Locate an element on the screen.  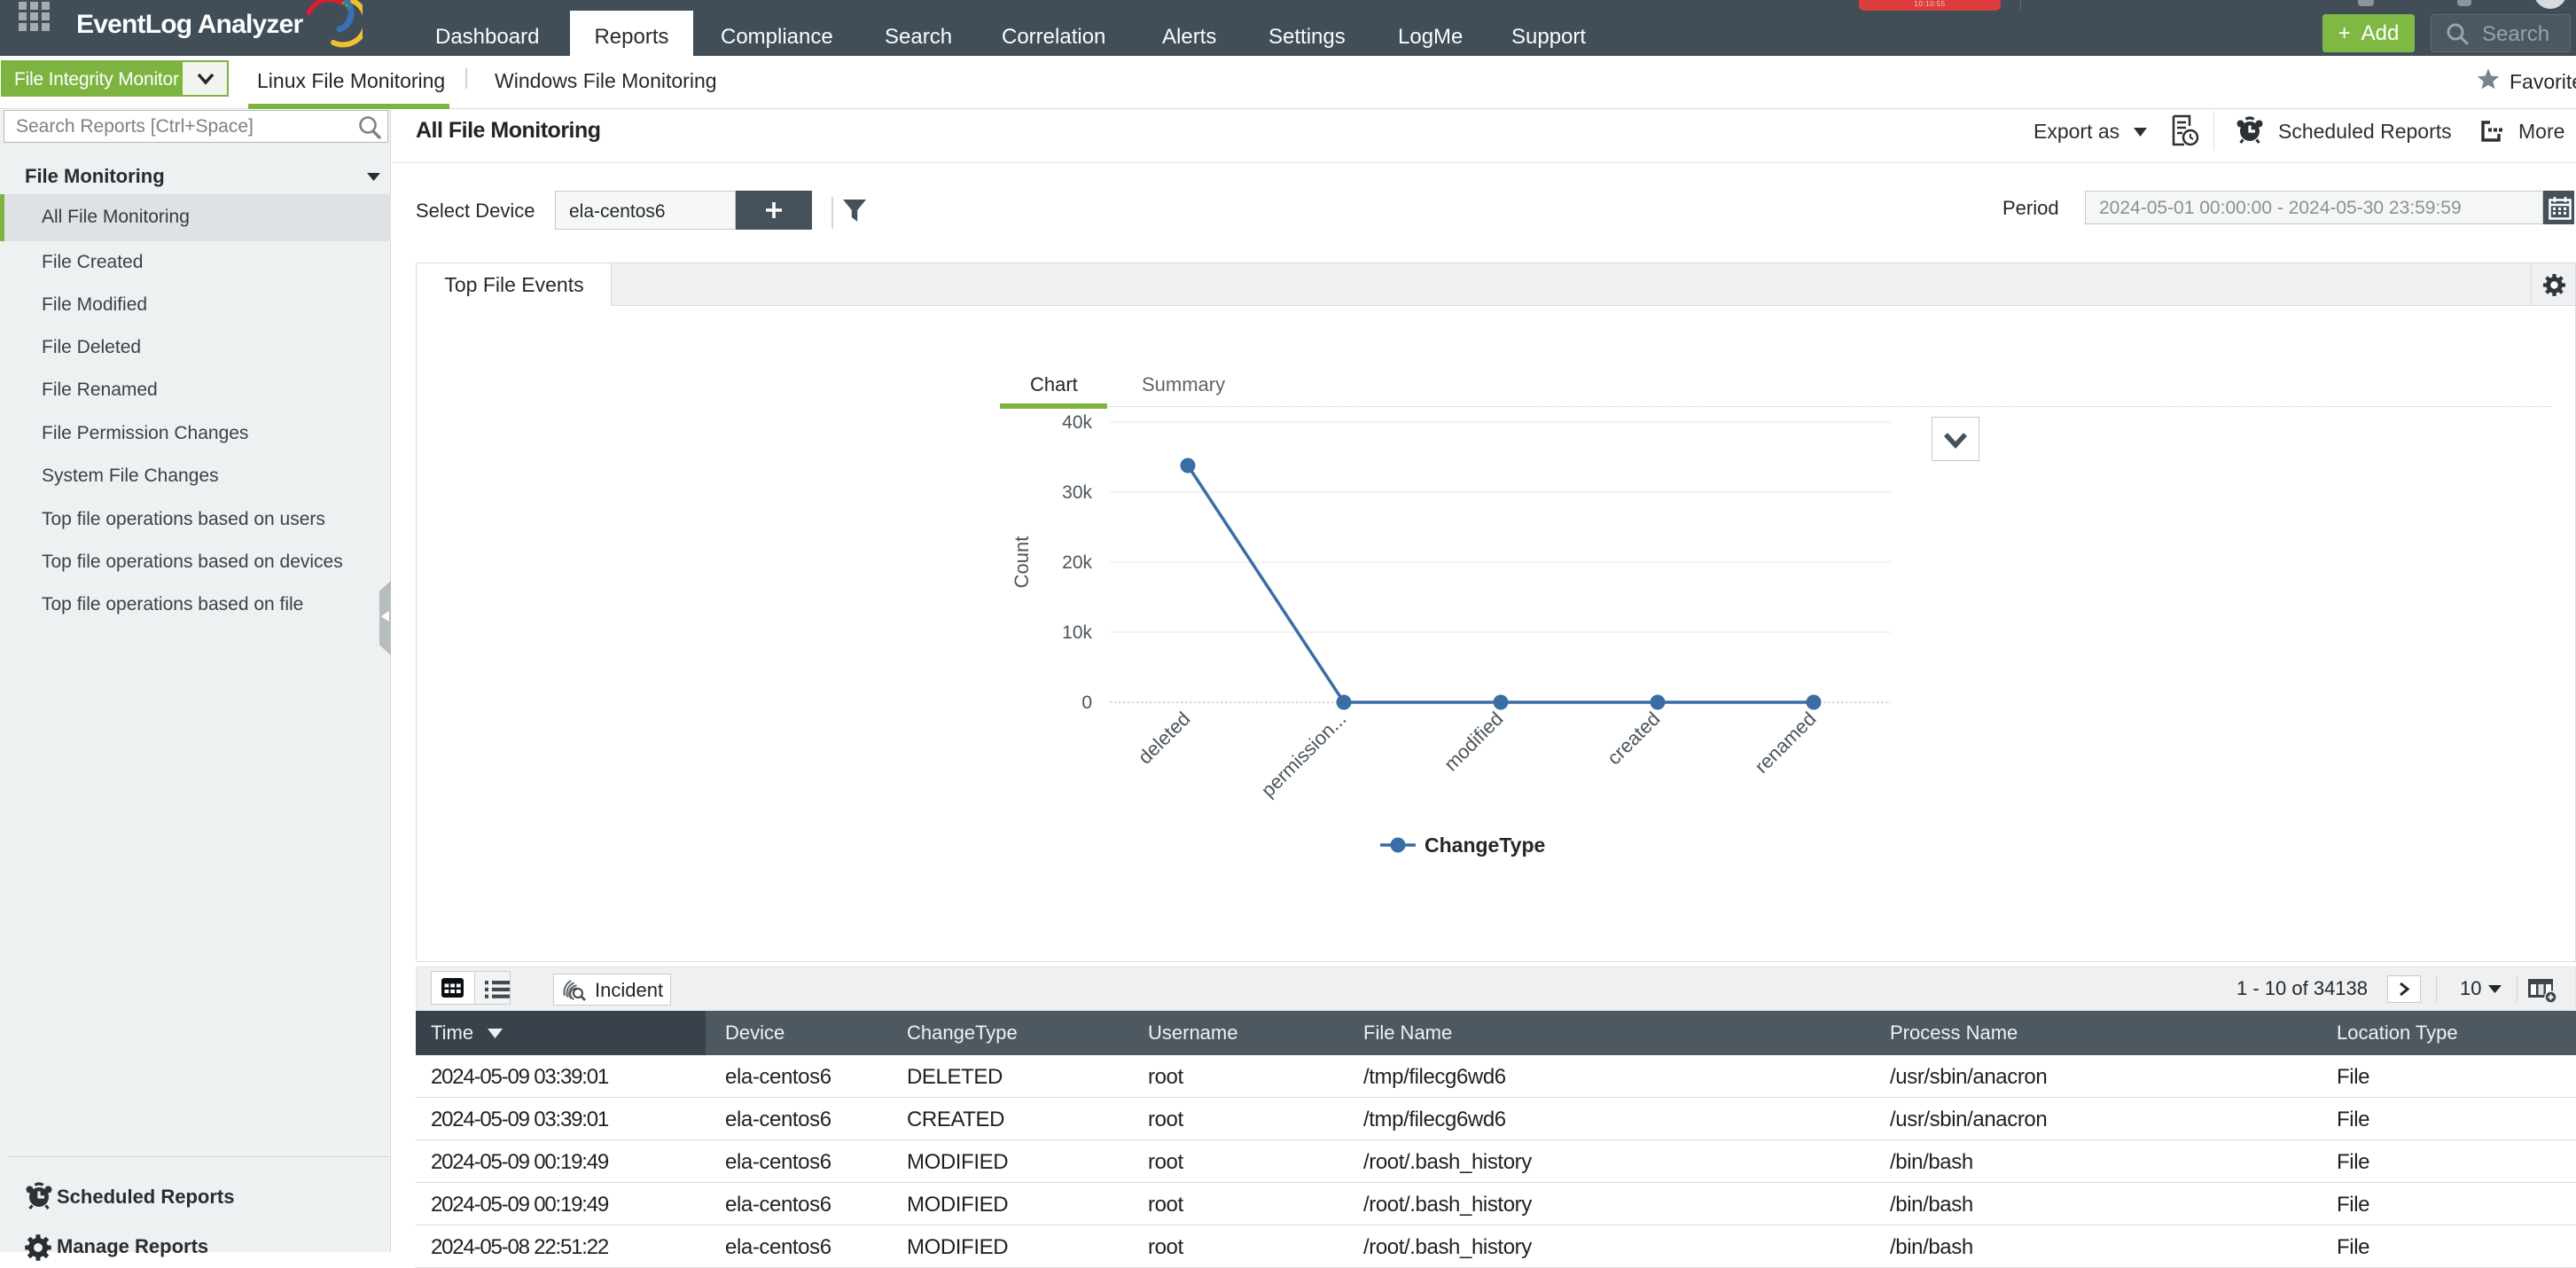
svg-text: 30k is located at coordinates (1077, 493).